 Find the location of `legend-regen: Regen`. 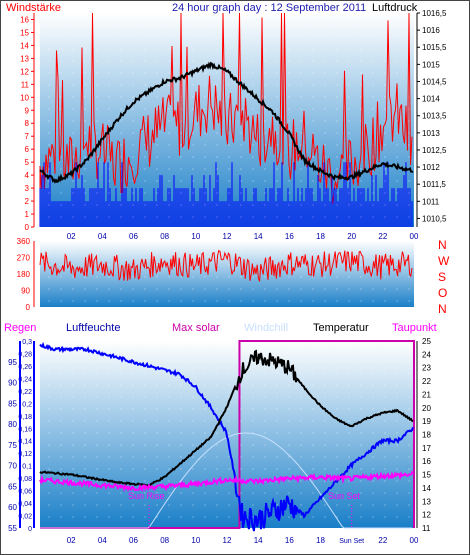

legend-regen: Regen is located at coordinates (20, 328).